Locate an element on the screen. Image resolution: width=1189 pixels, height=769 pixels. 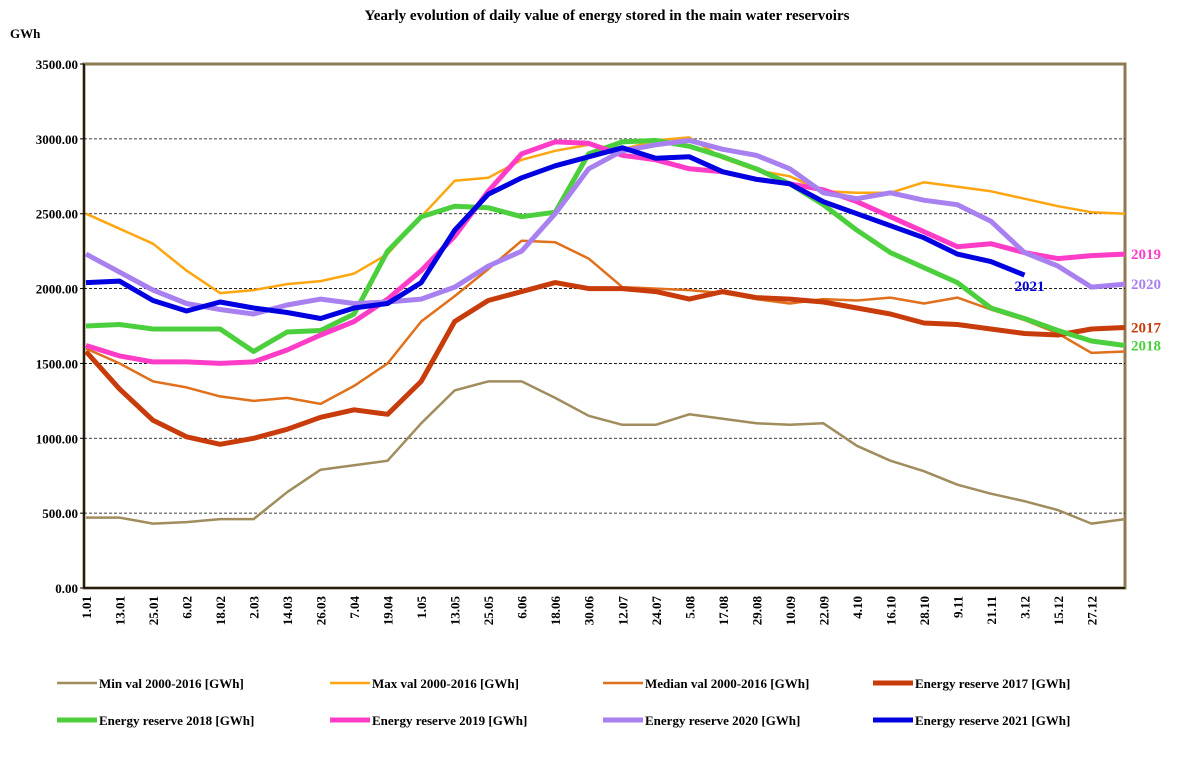
end-label: 2021 is located at coordinates (1029, 287).